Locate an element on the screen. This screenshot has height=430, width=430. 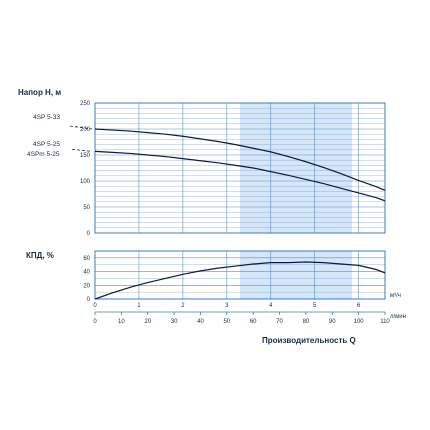
efficiency-recommended-band is located at coordinates (296, 275).